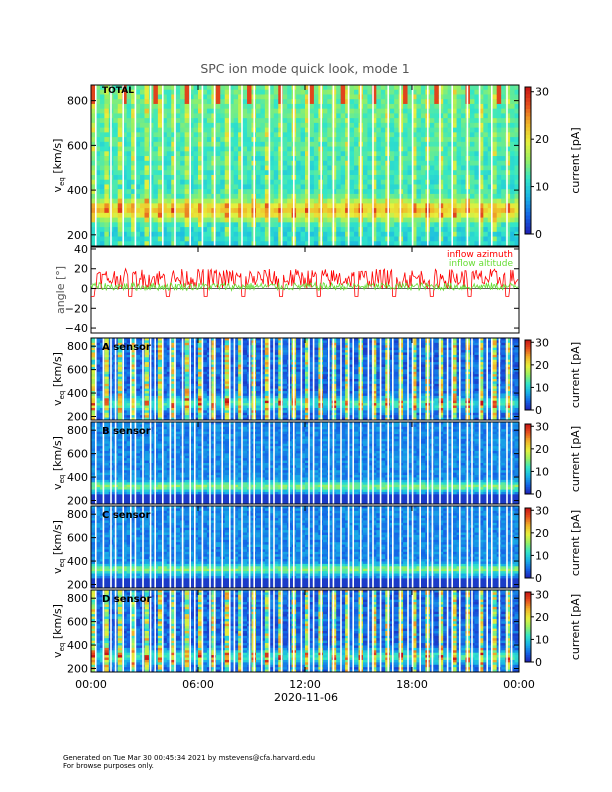 The height and width of the screenshot is (792, 612). Describe the element at coordinates (76, 308) in the screenshot. I see `y-tick-label: −20` at that location.